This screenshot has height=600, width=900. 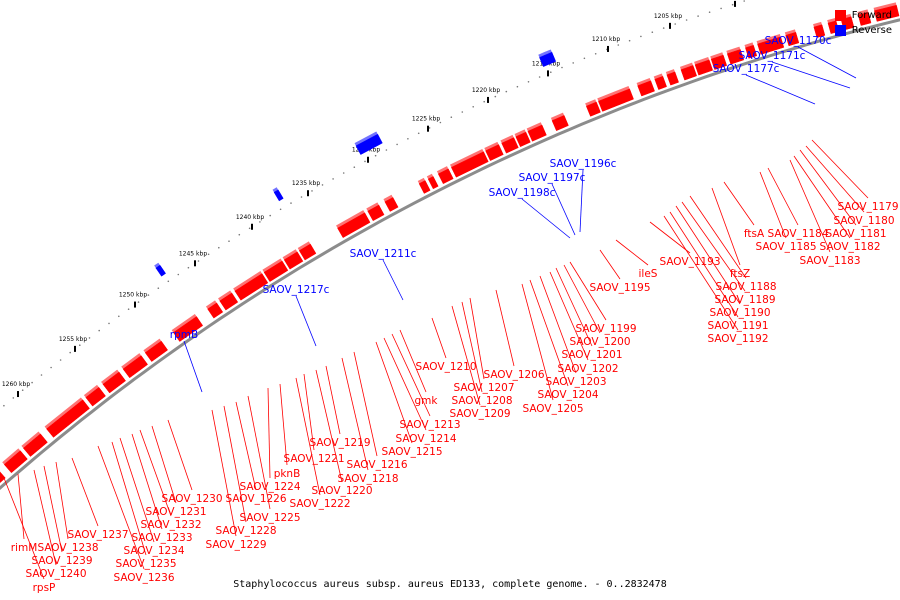 What do you see at coordinates (745, 287) in the screenshot?
I see `gene-label: SAOV_1188` at bounding box center [745, 287].